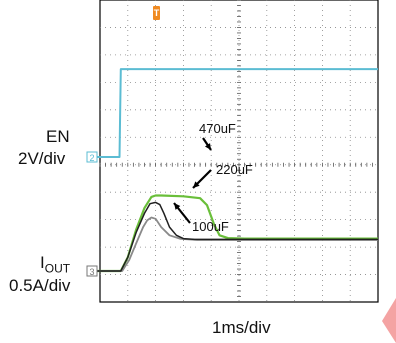  What do you see at coordinates (177, 206) in the screenshot?
I see `arrow-100uf-head` at bounding box center [177, 206].